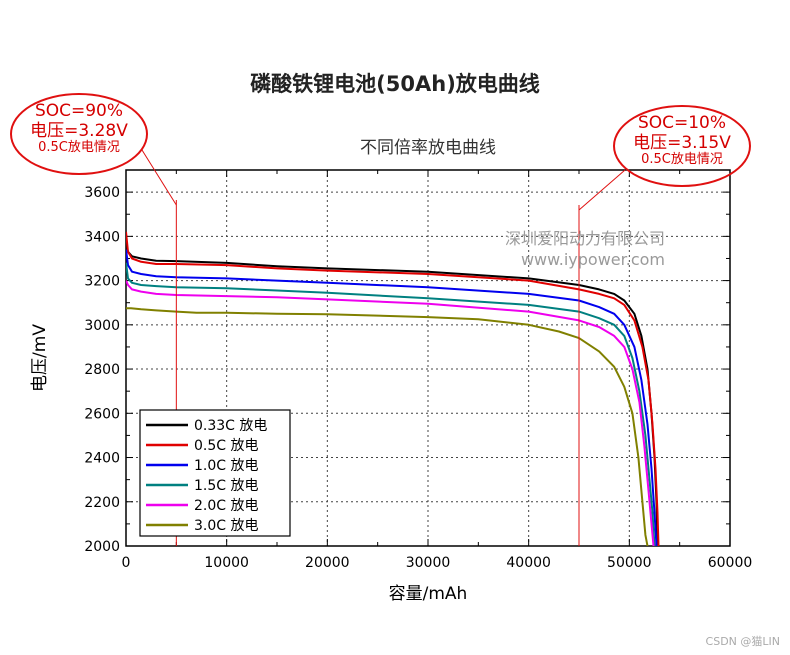 The image size is (790, 655). Describe the element at coordinates (592, 259) in the screenshot. I see `watermark-url: www.iypower.com` at that location.